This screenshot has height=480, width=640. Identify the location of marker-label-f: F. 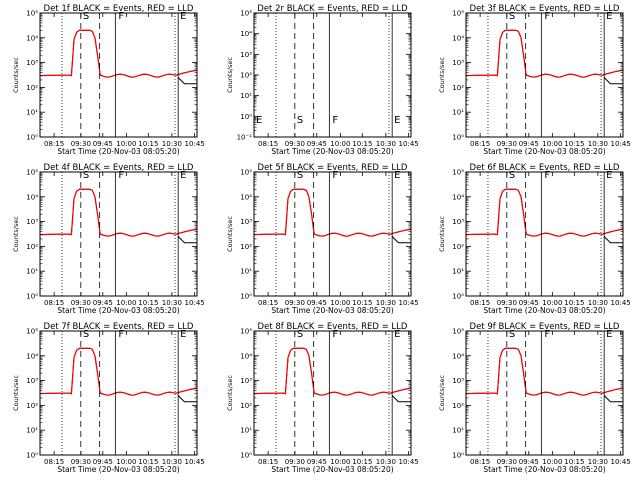
(335, 120).